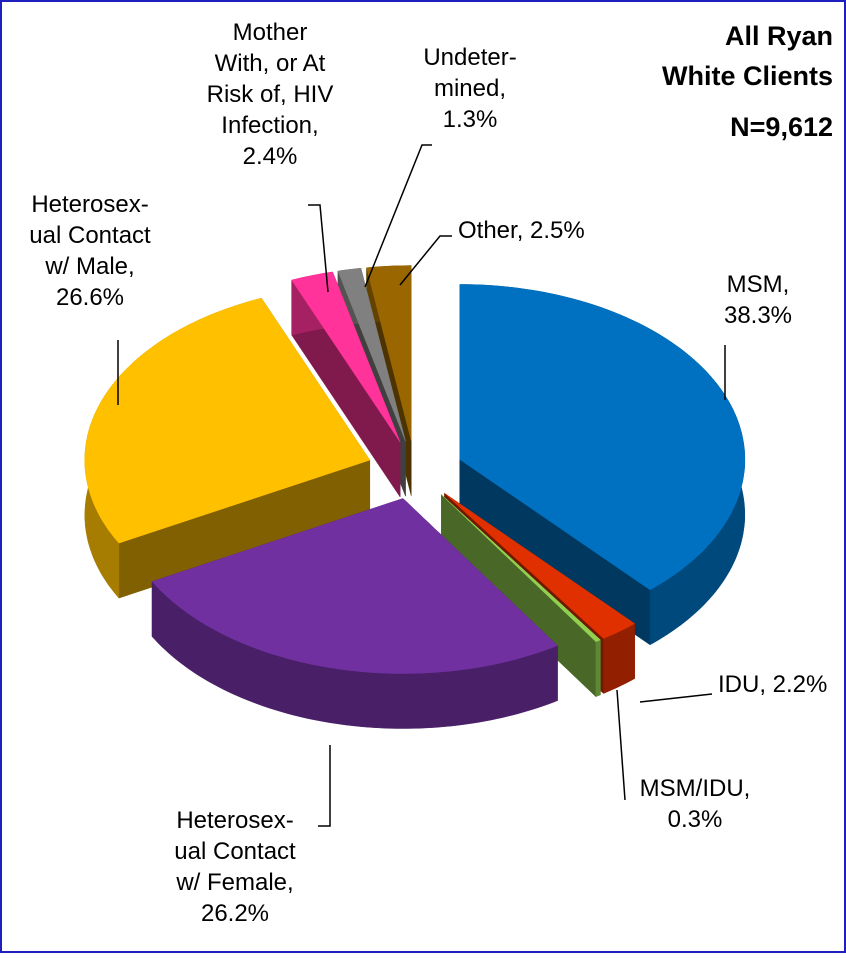 Image resolution: width=846 pixels, height=958 pixels. I want to click on chart-title: All Ryan White Clients, so click(747, 56).